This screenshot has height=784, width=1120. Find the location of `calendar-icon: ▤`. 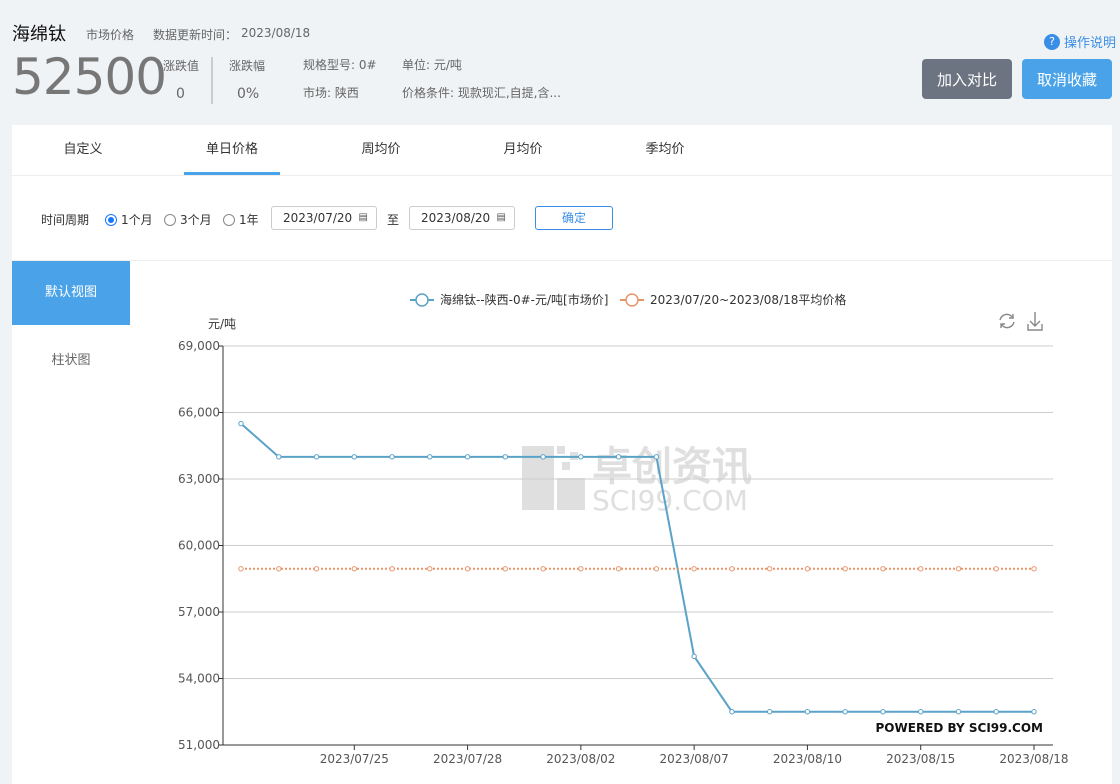

calendar-icon: ▤ is located at coordinates (363, 217).